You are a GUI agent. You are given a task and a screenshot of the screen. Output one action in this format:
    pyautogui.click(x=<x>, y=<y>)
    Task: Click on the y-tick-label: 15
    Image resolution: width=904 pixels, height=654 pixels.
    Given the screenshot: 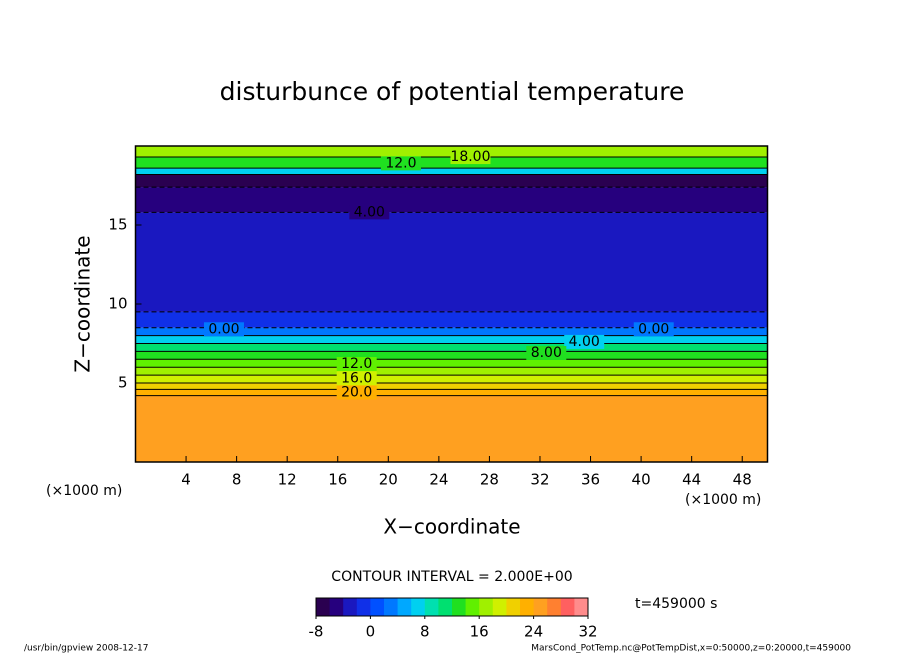 What is the action you would take?
    pyautogui.click(x=117, y=225)
    